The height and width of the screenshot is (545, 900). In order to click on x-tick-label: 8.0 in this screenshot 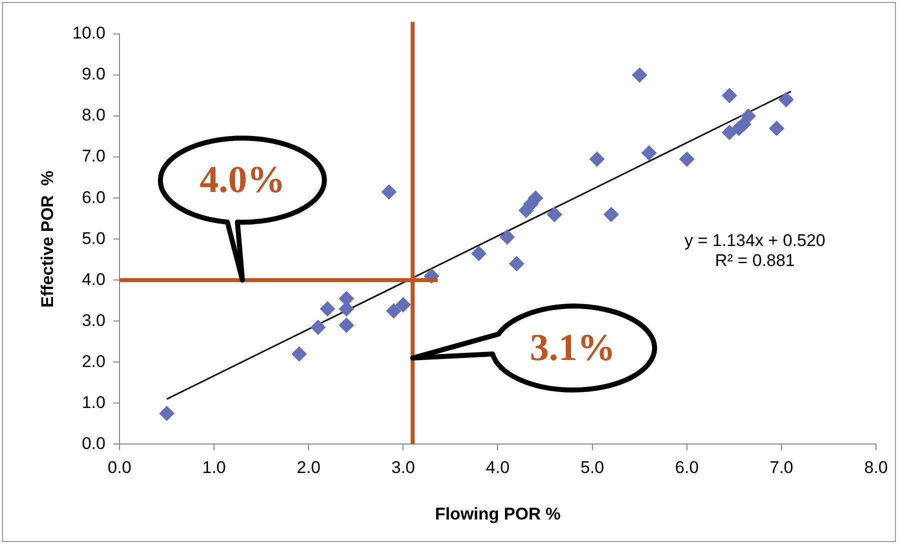, I will do `click(876, 468)`.